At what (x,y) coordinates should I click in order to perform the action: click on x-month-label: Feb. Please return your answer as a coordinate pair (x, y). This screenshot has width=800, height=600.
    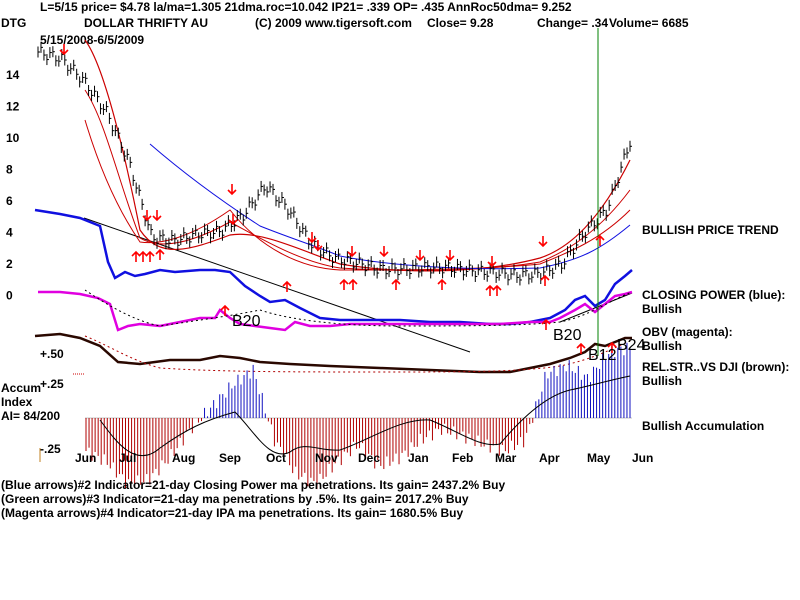
    Looking at the image, I should click on (462, 458).